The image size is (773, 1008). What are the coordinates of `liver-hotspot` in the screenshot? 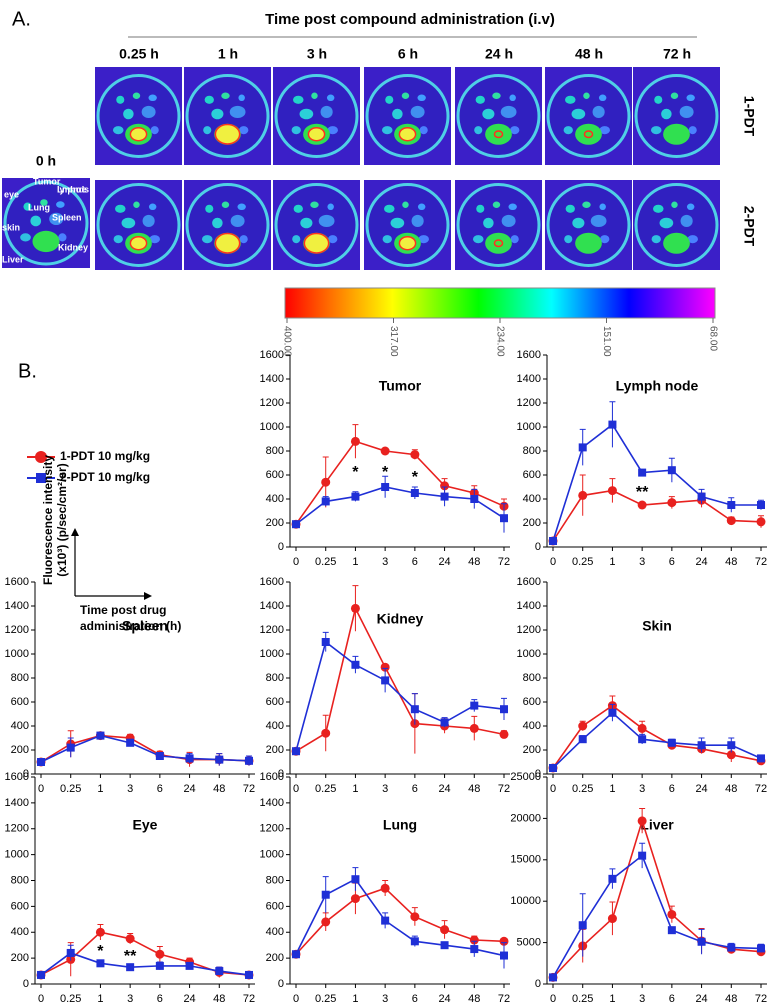 It's located at (316, 243).